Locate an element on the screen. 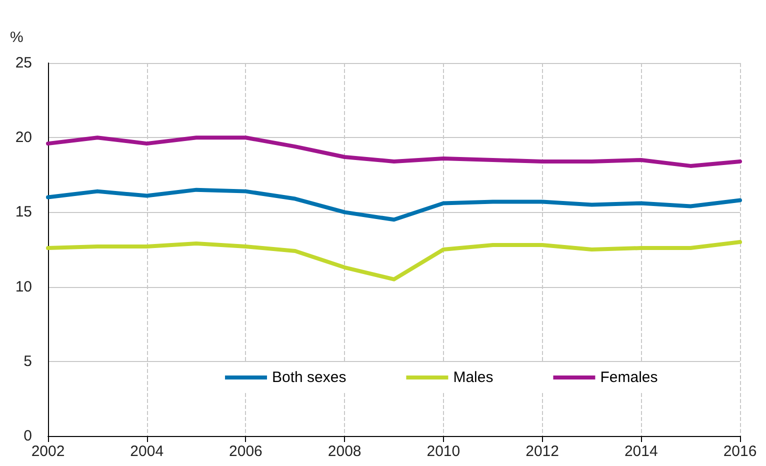 The width and height of the screenshot is (766, 466). x-tick-label: 2010 is located at coordinates (443, 451).